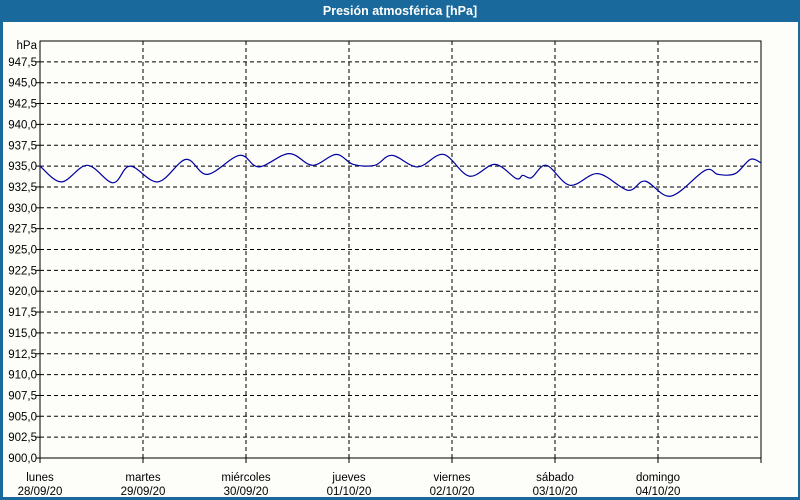 This screenshot has height=500, width=800. Describe the element at coordinates (22, 188) in the screenshot. I see `y-axis-label: 932,5` at that location.